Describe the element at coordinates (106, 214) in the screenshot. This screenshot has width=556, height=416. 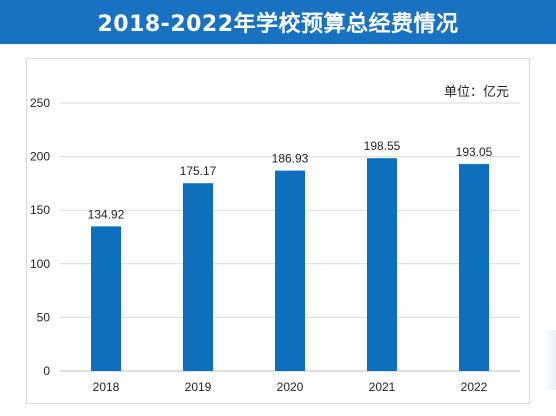
I see `data-label: 134.92` at that location.